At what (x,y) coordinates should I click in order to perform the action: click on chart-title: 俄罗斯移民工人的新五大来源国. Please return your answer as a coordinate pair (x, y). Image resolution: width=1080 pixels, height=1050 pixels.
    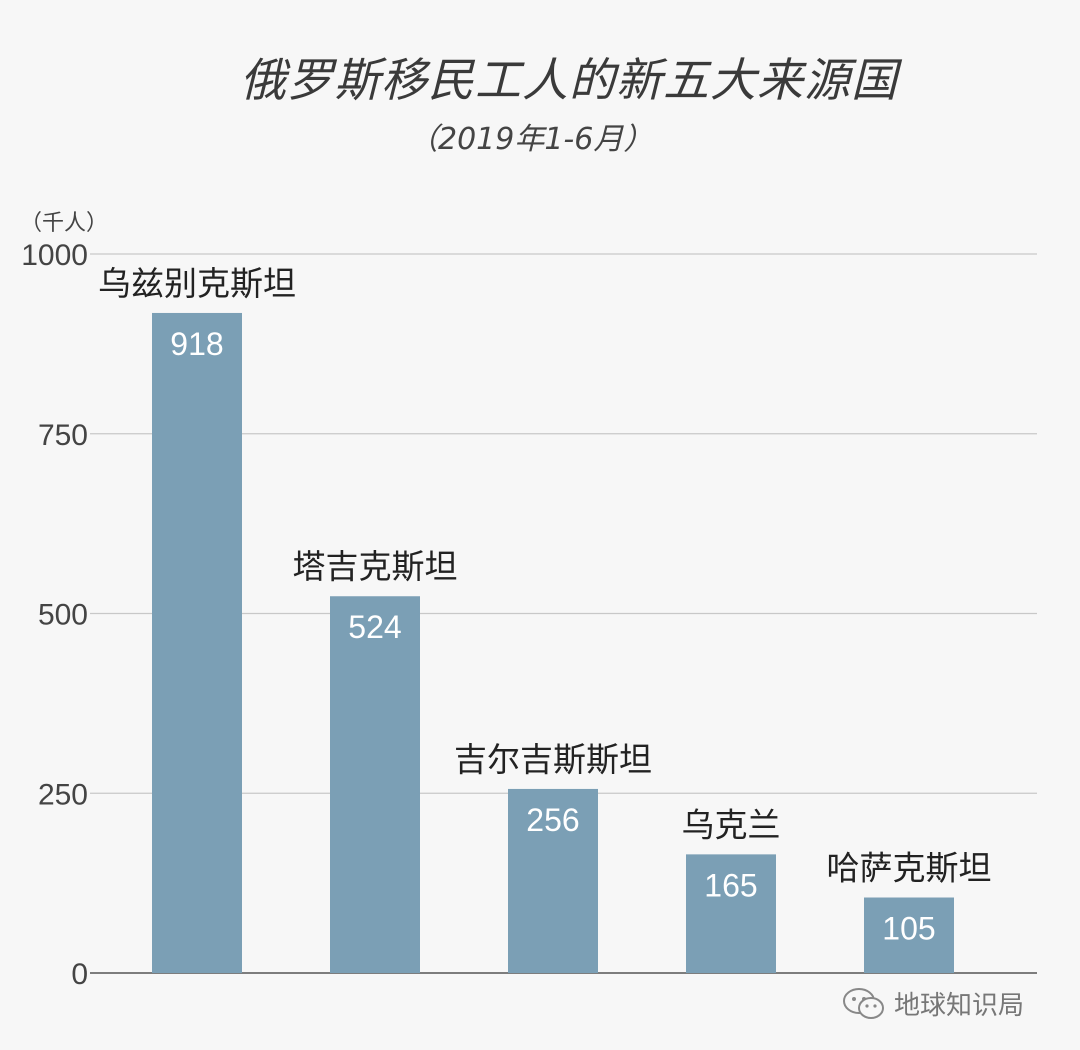
    Looking at the image, I should click on (569, 80).